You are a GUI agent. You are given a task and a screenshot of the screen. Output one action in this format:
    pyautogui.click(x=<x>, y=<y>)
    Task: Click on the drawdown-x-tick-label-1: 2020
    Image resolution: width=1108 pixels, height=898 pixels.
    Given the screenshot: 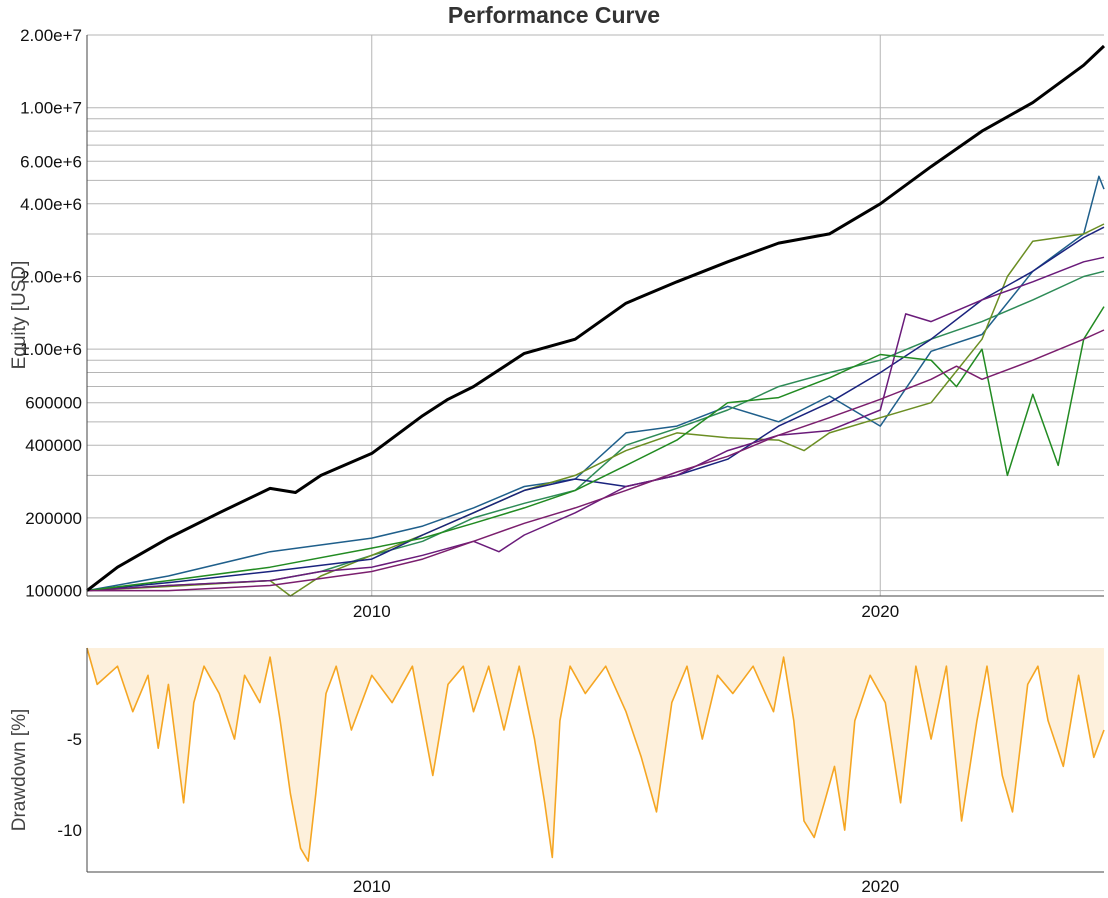 What is the action you would take?
    pyautogui.click(x=880, y=886)
    